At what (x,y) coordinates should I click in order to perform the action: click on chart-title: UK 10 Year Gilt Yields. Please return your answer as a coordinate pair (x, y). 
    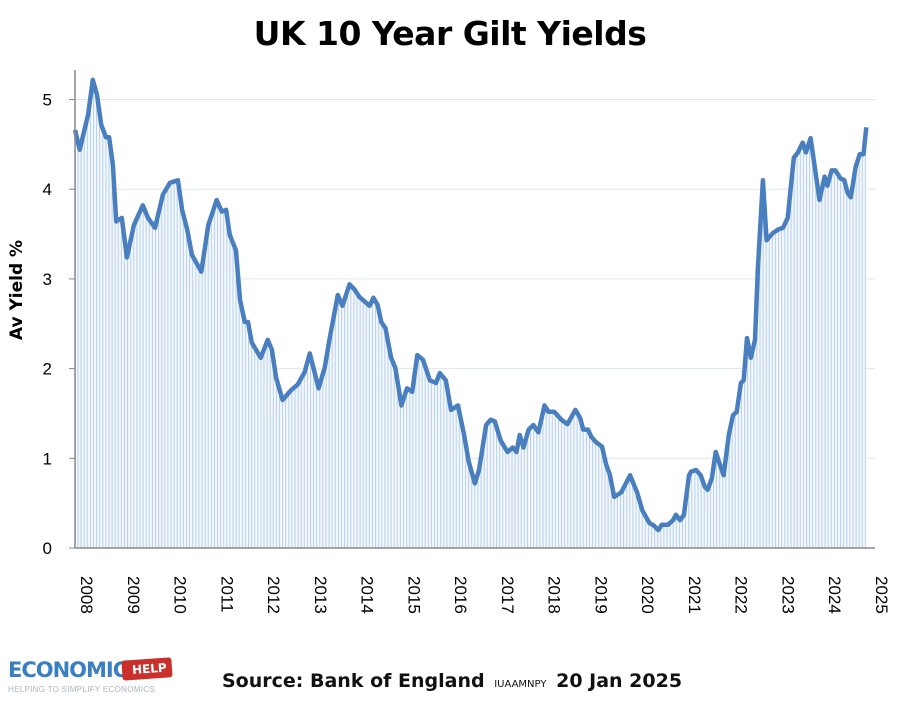
    Looking at the image, I should click on (450, 33).